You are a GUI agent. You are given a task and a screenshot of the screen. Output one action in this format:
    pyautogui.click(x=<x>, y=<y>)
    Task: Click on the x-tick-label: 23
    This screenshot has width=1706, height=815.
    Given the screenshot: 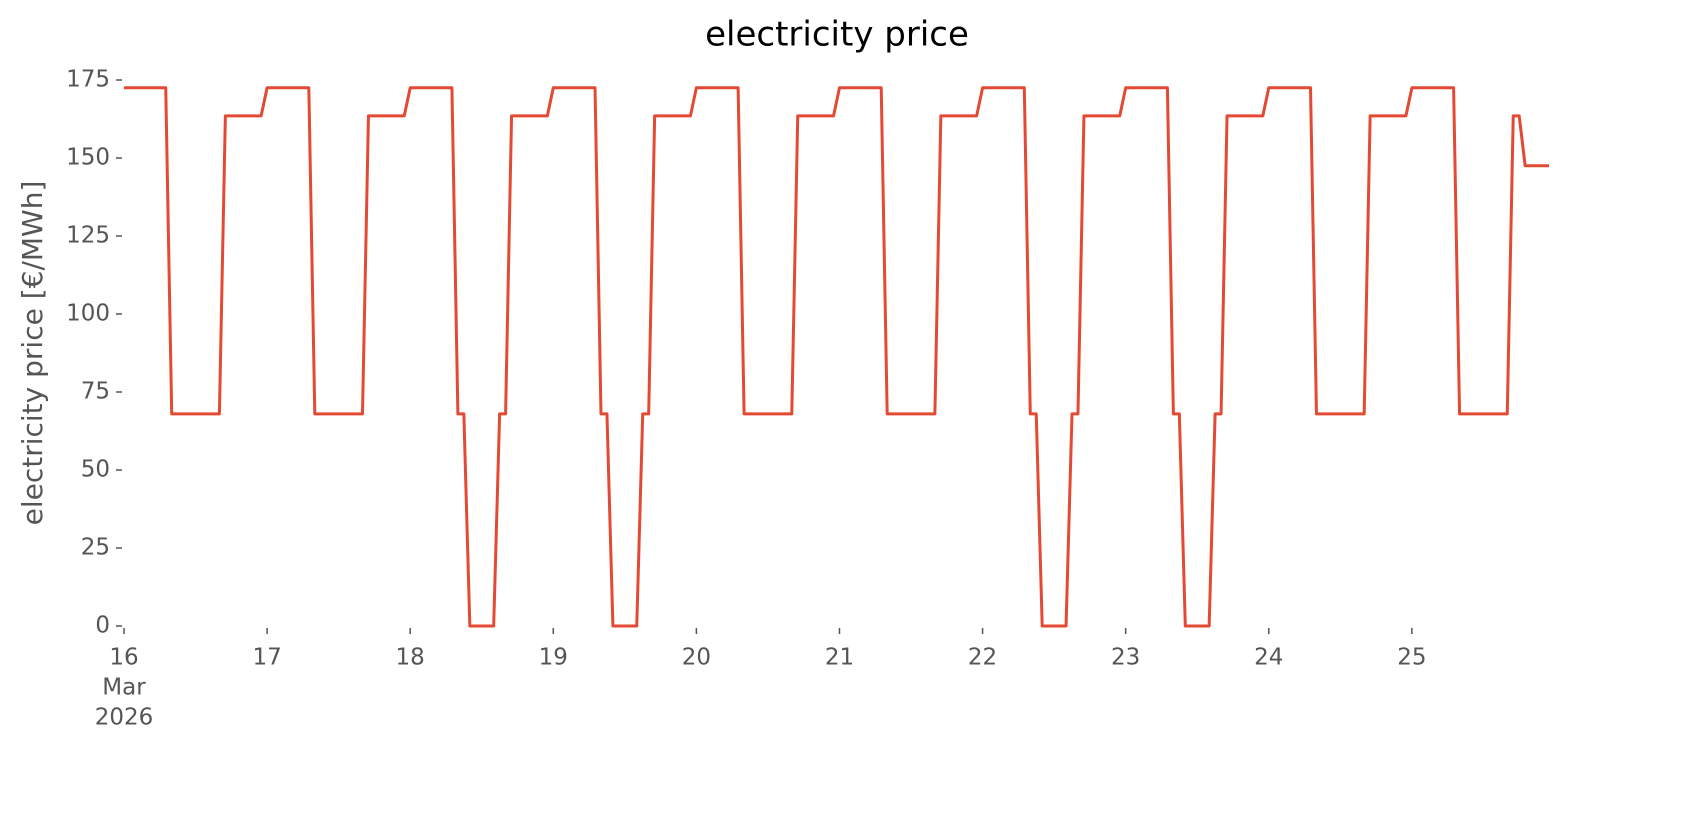 What is the action you would take?
    pyautogui.click(x=1125, y=658)
    